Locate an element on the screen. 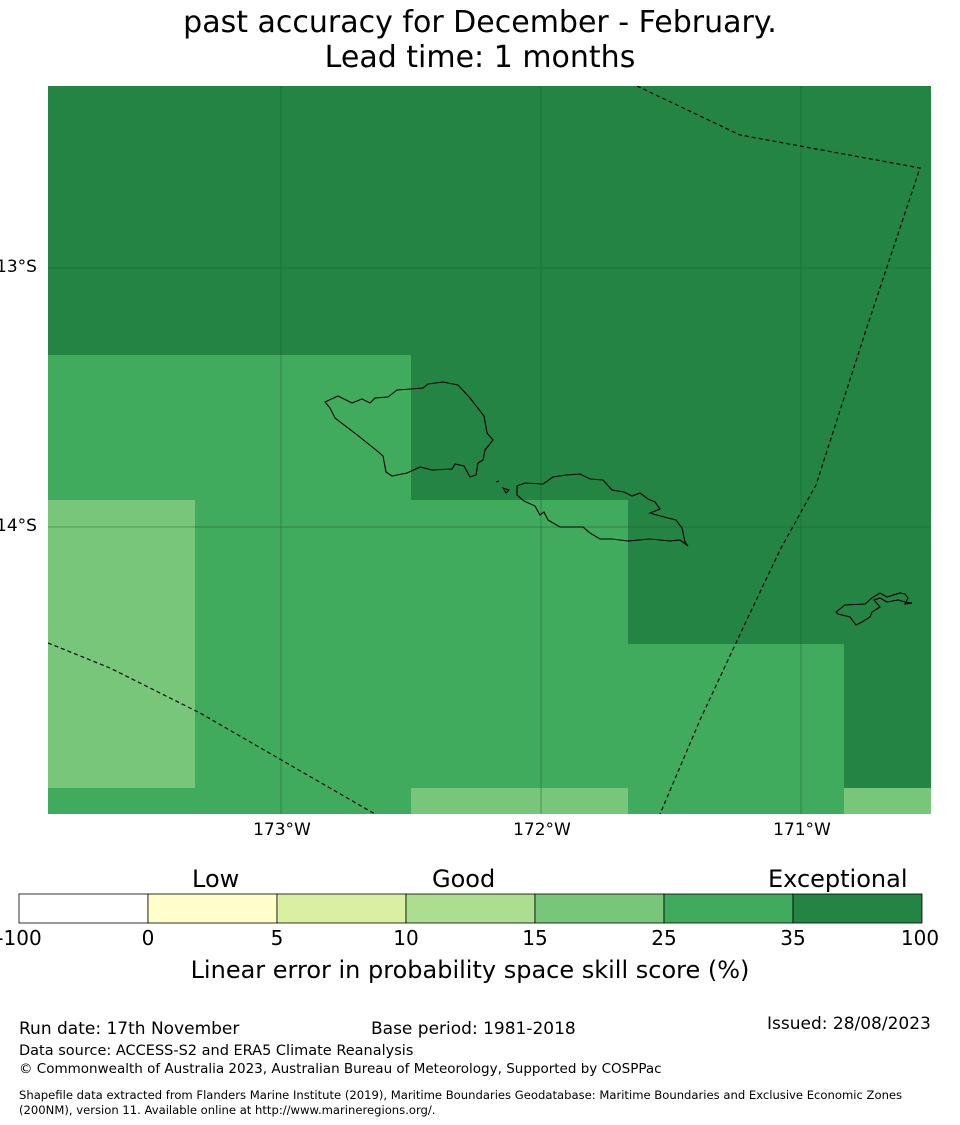 The image size is (960, 1125). issued-date: Issued: 28/08/2023 is located at coordinates (849, 1024).